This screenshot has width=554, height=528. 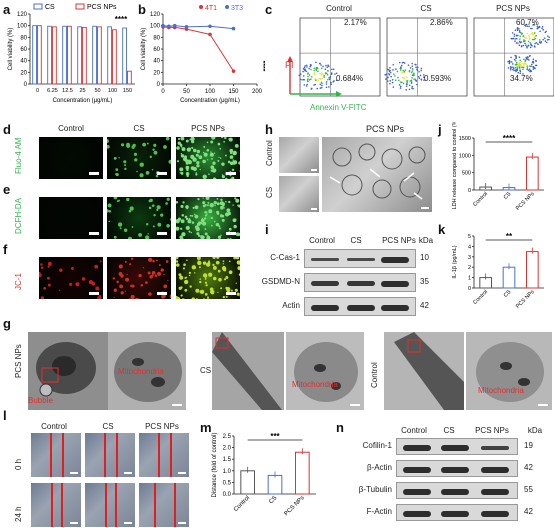 I want to click on y-tick-label: 80, so click(x=23, y=38).